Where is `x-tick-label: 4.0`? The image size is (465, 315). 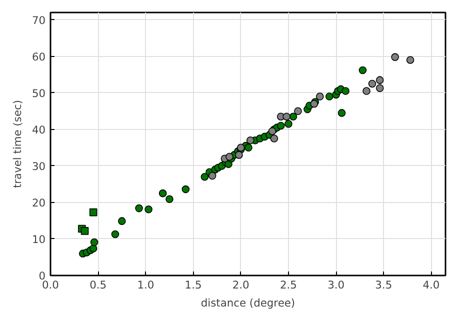
x-tick-label: 4.0 is located at coordinates (431, 285).